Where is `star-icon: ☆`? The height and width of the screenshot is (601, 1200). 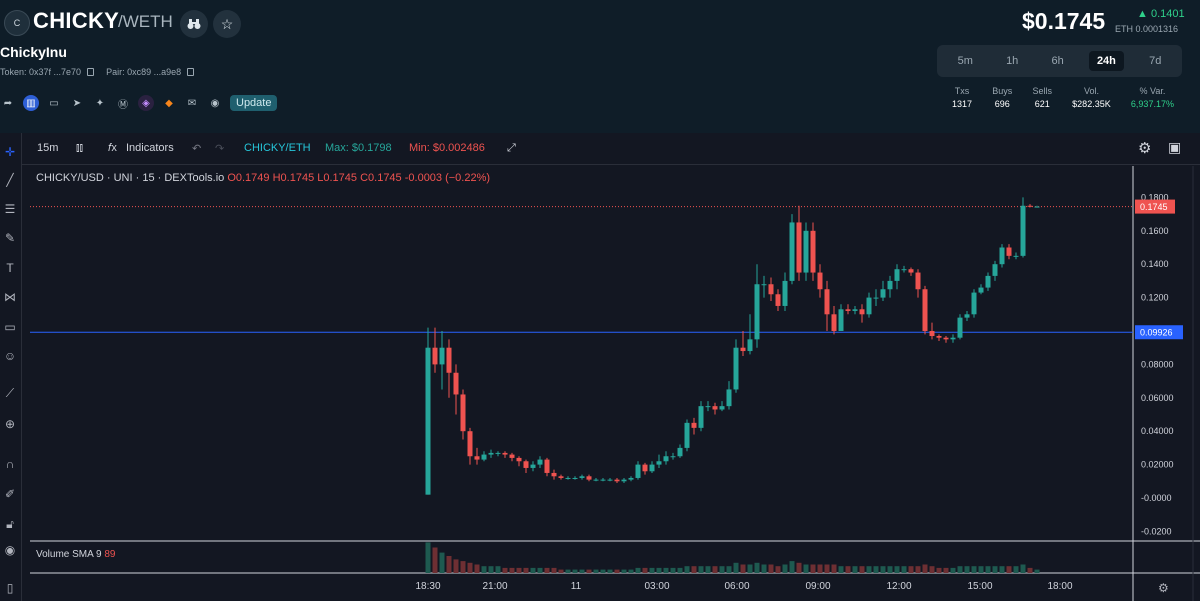 star-icon: ☆ is located at coordinates (227, 24).